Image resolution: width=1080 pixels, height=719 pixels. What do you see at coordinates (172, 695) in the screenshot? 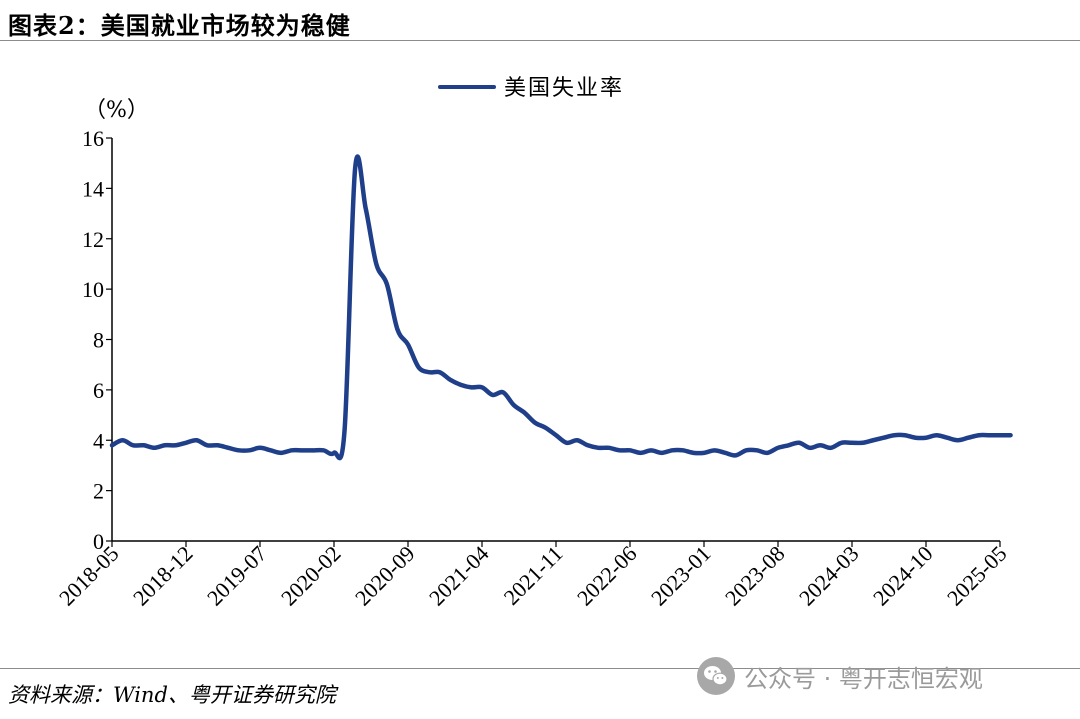
I see `source-note: 资料来源：Wind、粤开证券研究院` at bounding box center [172, 695].